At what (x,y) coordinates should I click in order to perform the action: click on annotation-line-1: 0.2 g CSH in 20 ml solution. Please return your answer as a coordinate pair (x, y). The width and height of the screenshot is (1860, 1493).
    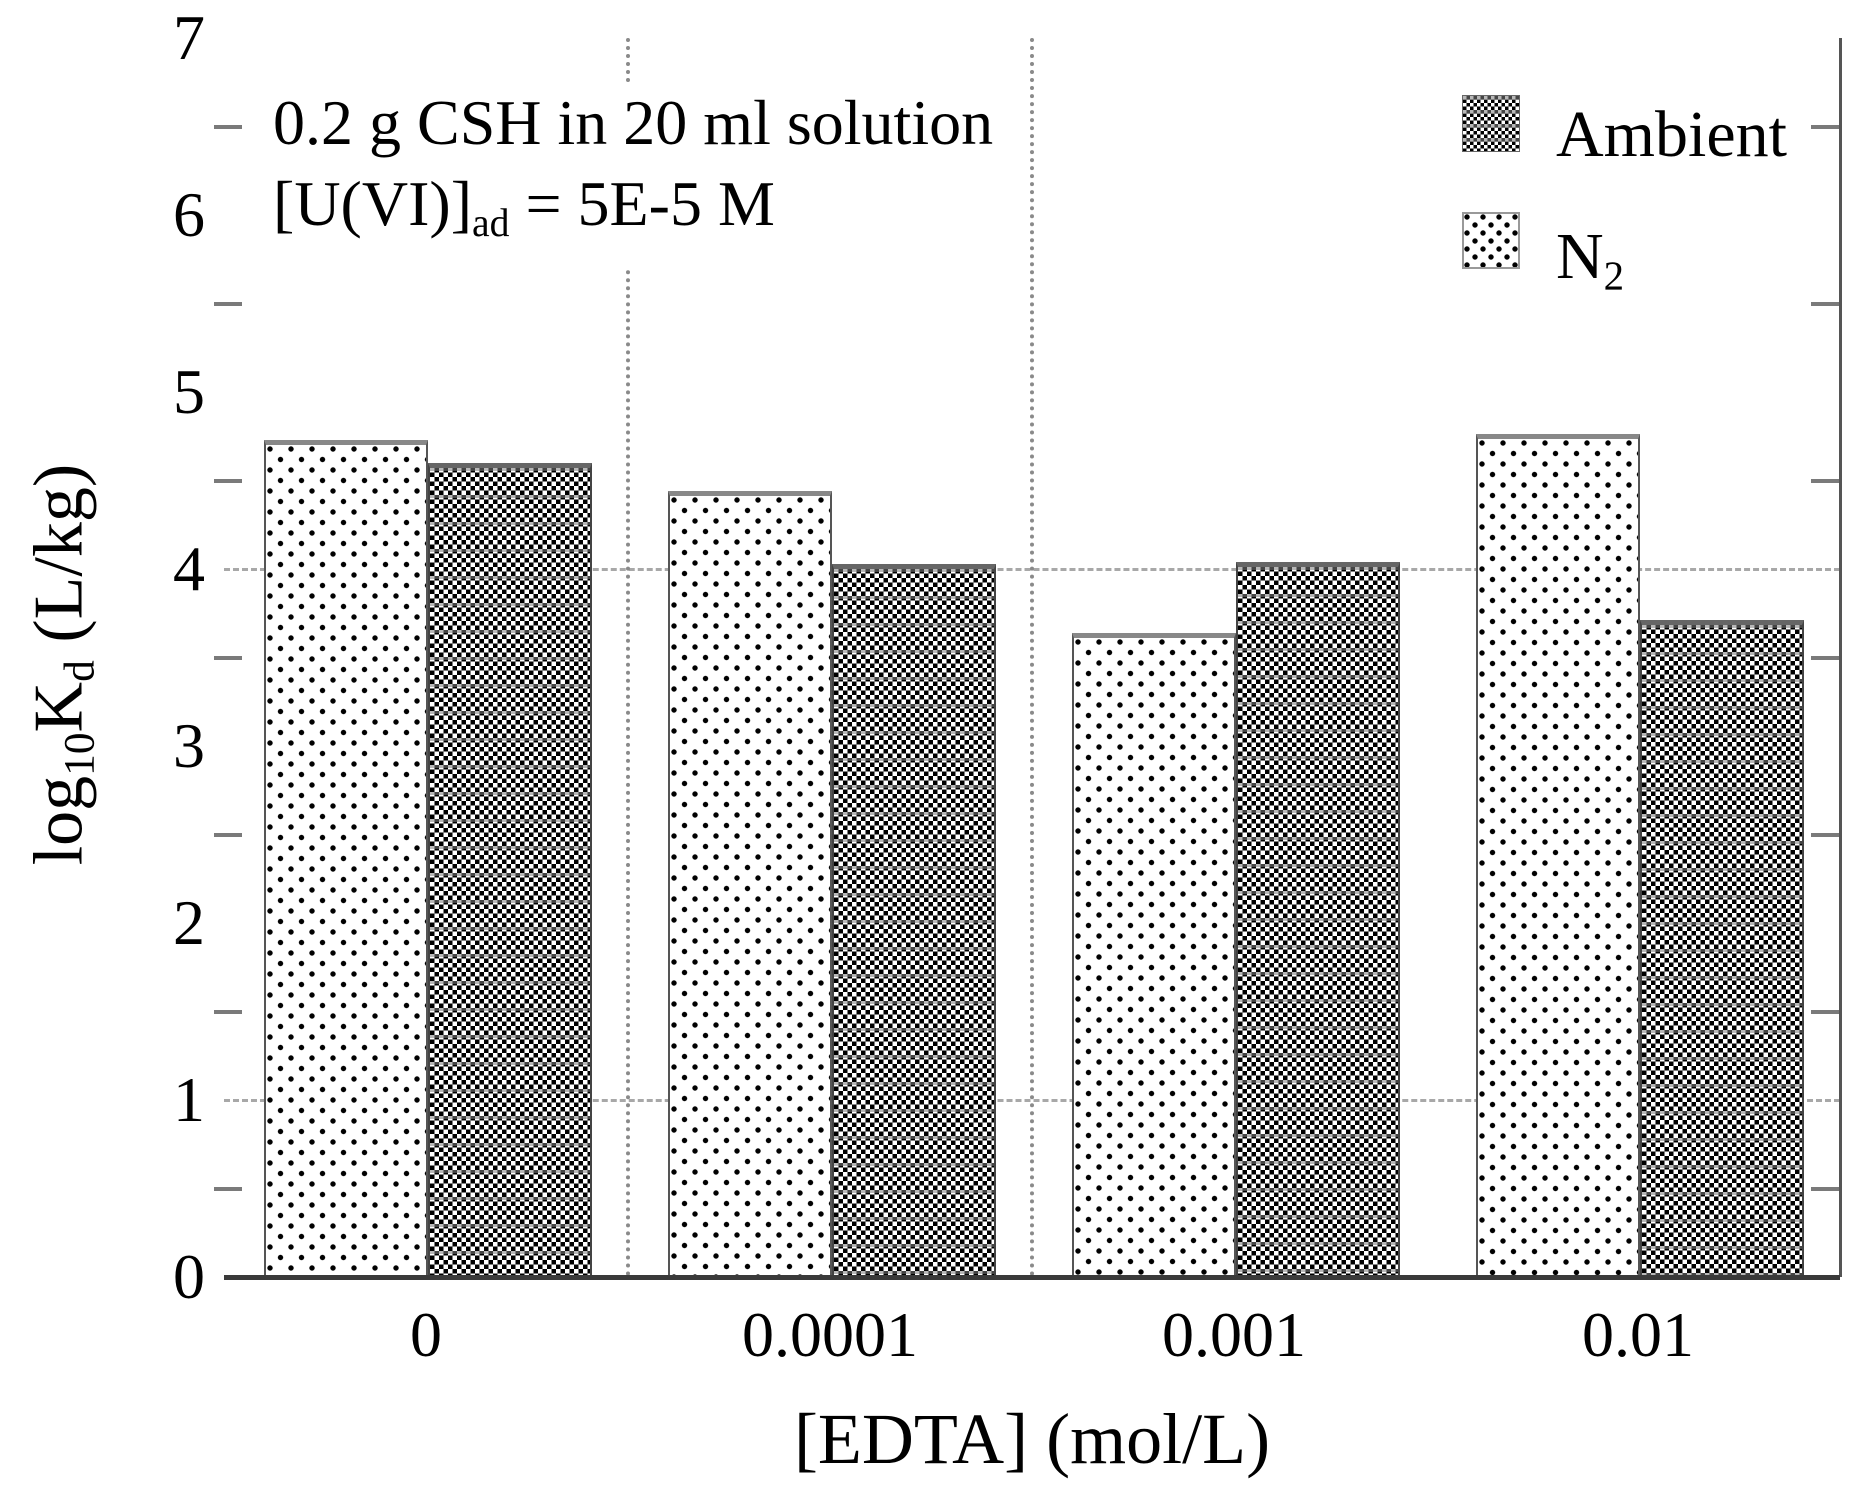
    Looking at the image, I should click on (633, 122).